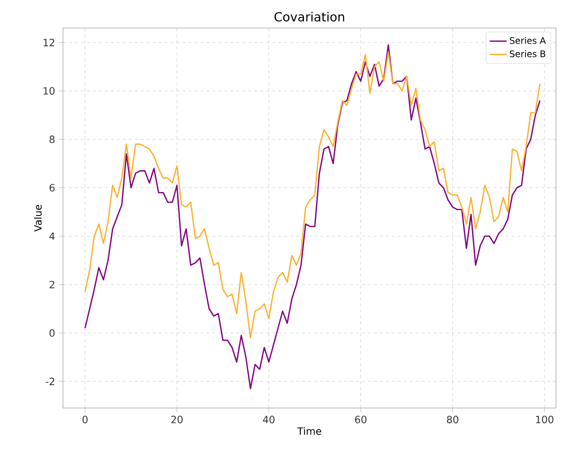 The height and width of the screenshot is (451, 569). Describe the element at coordinates (545, 420) in the screenshot. I see `x-tick-label: 100` at that location.